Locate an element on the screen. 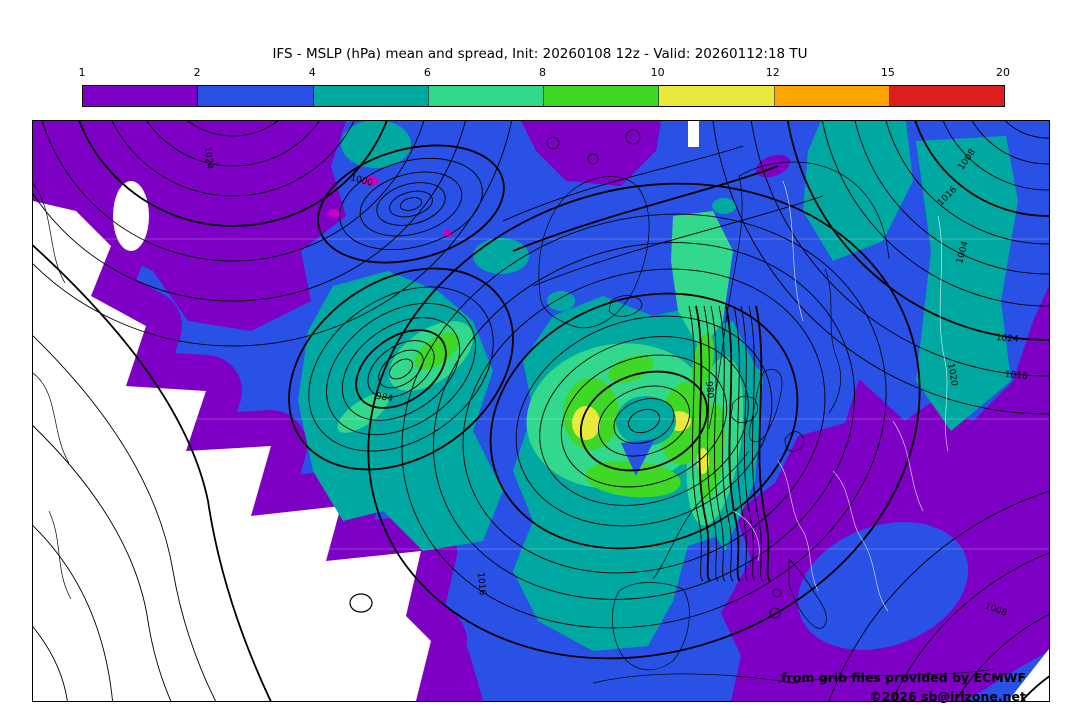 The image size is (1080, 718). border-layer is located at coordinates (840, 396).